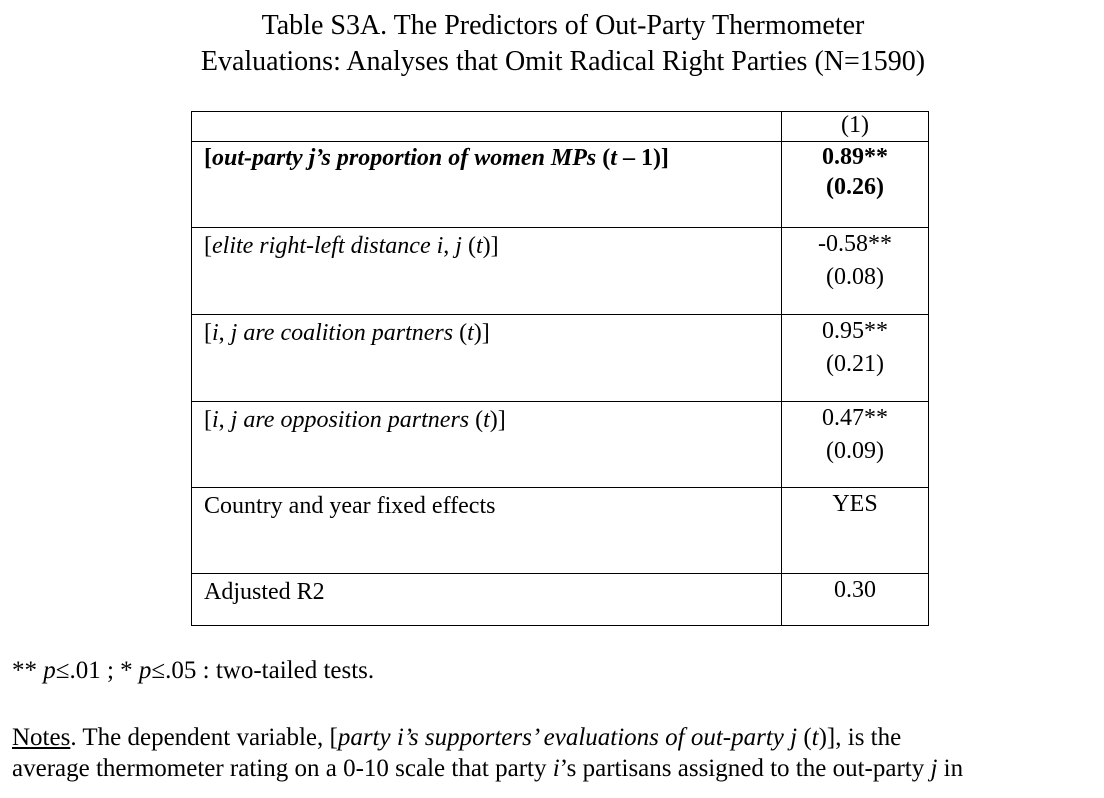  I want to click on variable-cell: Adjusted R2, so click(486, 599).